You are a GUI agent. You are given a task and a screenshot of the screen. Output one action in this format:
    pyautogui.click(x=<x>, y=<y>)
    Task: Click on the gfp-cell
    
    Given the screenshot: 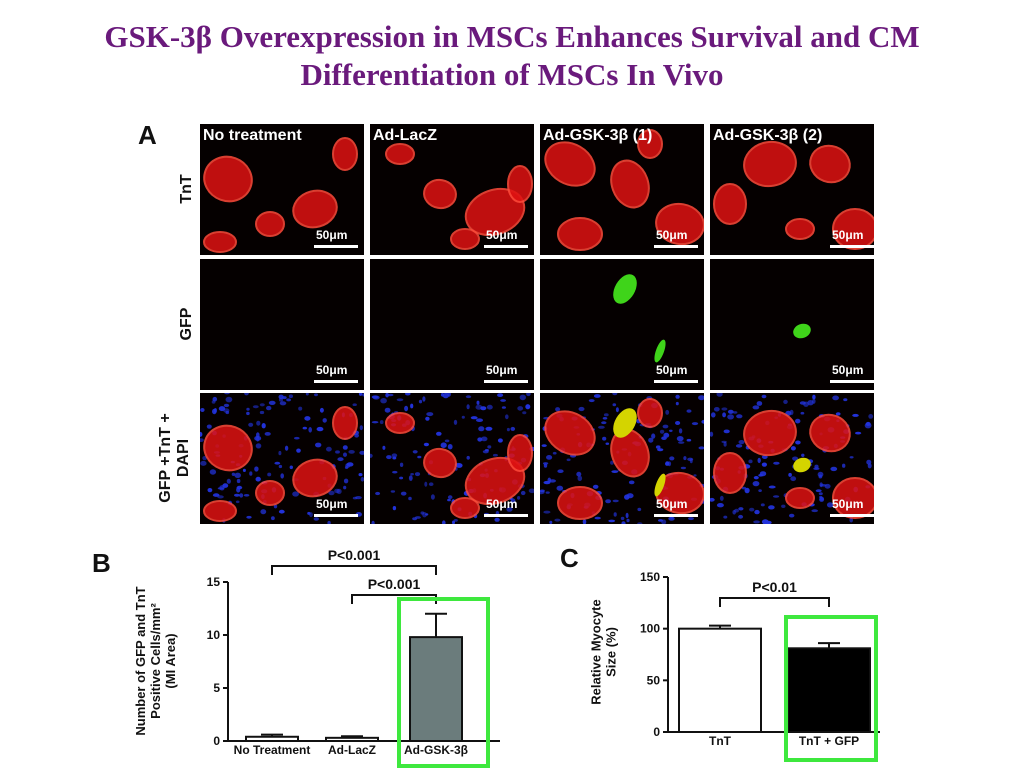 What is the action you would take?
    pyautogui.click(x=660, y=351)
    